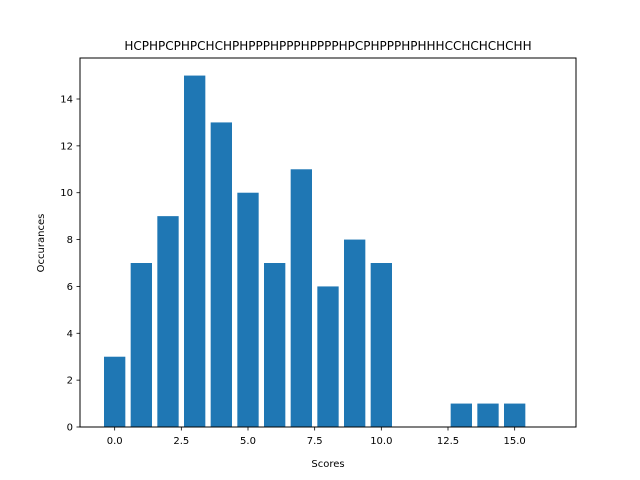  I want to click on x-tick-label: 7.5, so click(315, 441).